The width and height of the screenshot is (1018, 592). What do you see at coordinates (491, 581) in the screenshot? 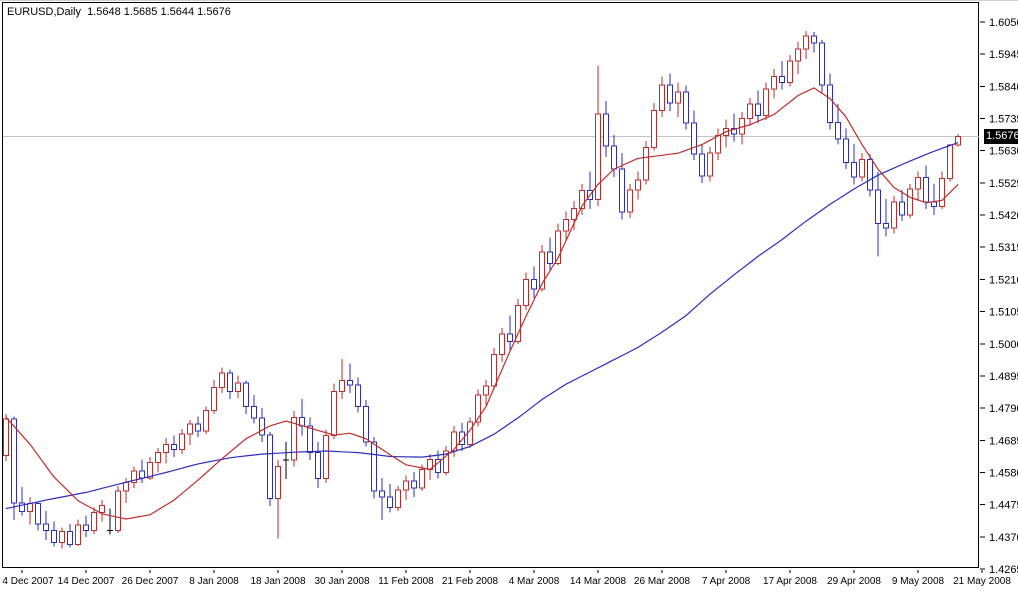
I see `time-axis` at bounding box center [491, 581].